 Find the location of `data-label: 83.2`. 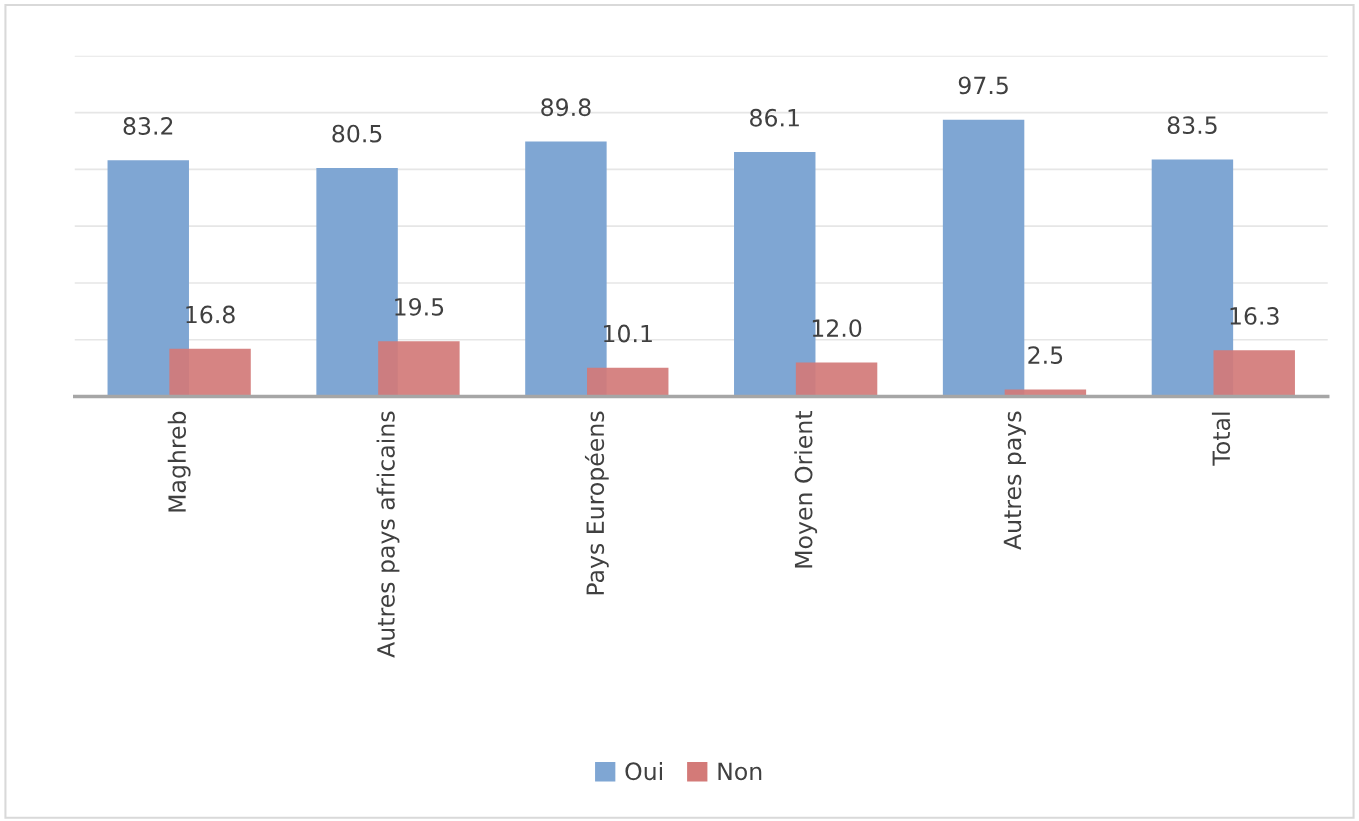

data-label: 83.2 is located at coordinates (148, 126).